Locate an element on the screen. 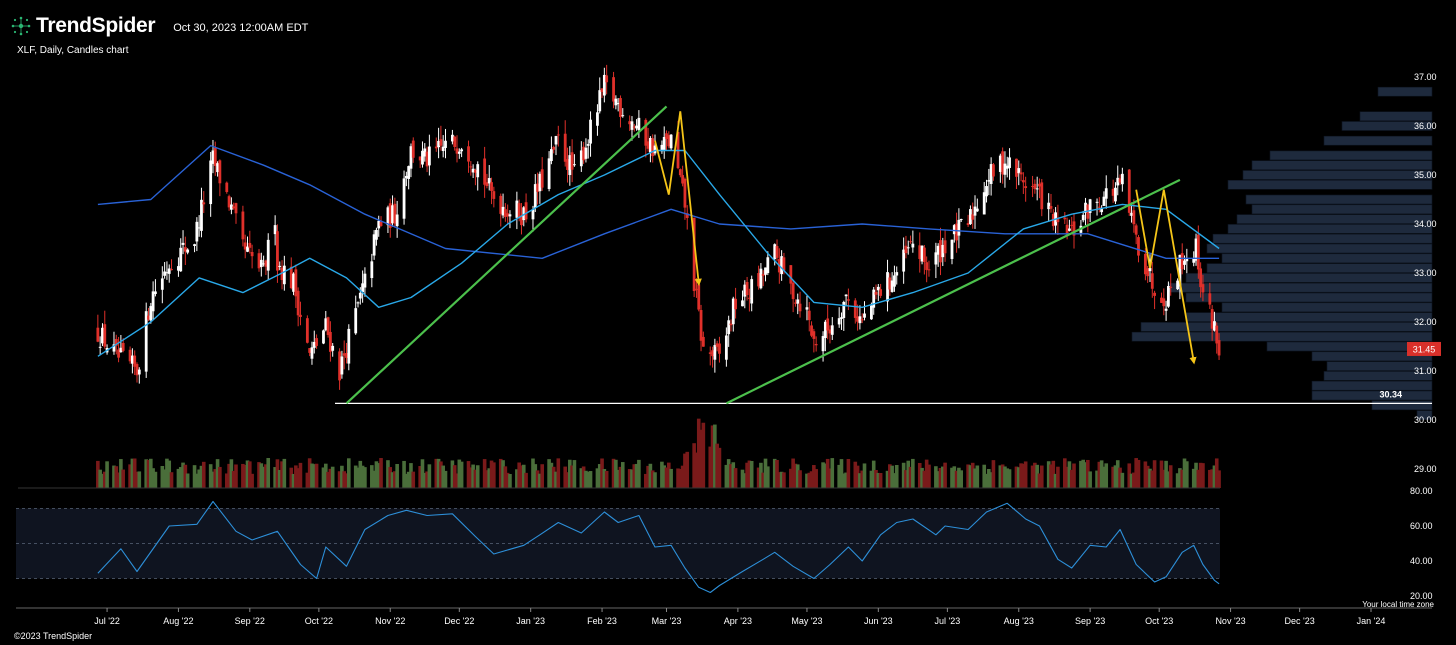  rsi-line is located at coordinates (658, 547).